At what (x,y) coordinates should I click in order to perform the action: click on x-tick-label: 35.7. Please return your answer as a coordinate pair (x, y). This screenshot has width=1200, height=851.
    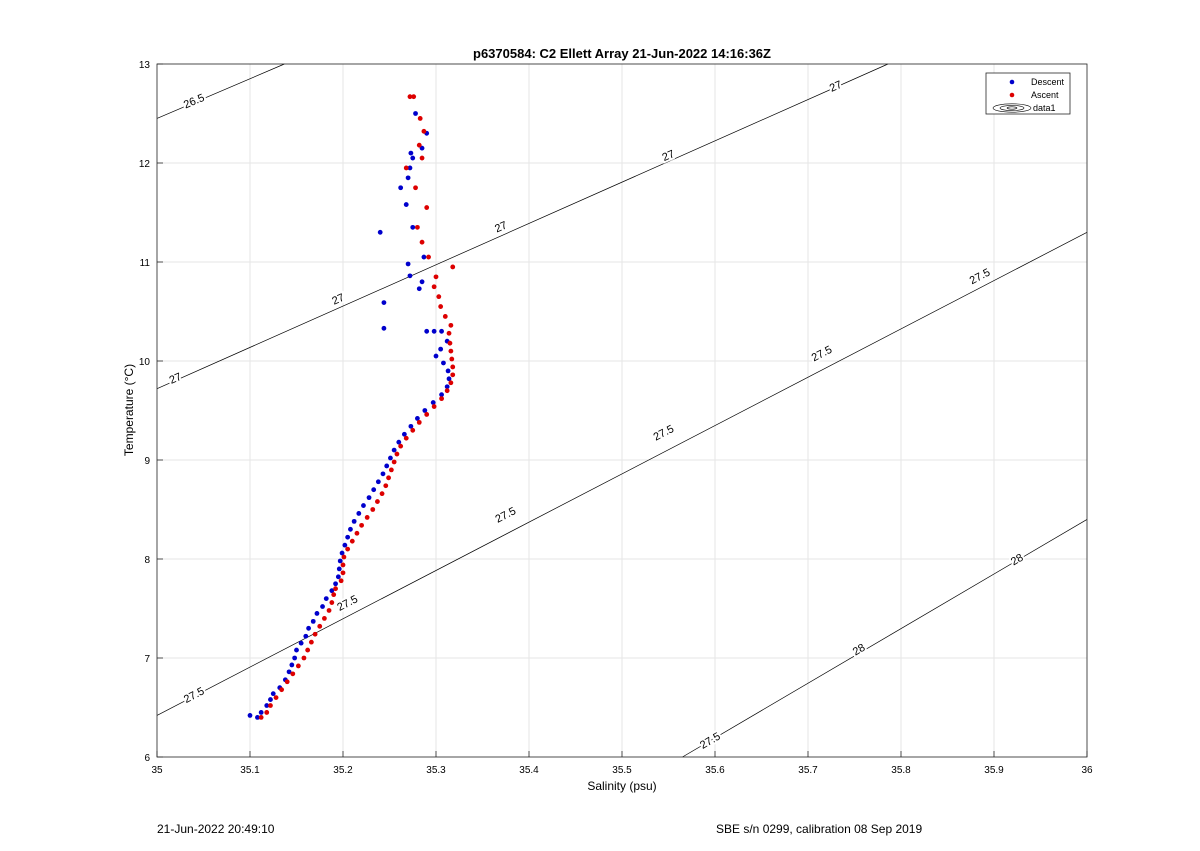
    Looking at the image, I should click on (808, 770).